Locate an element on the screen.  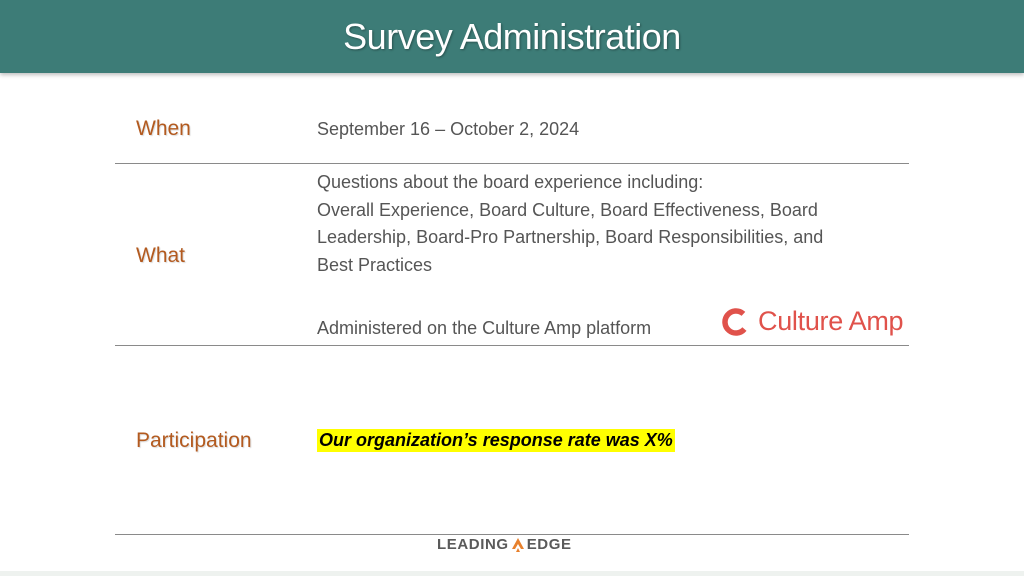
leading-edge-logo: LEADING EDGE is located at coordinates (504, 544).